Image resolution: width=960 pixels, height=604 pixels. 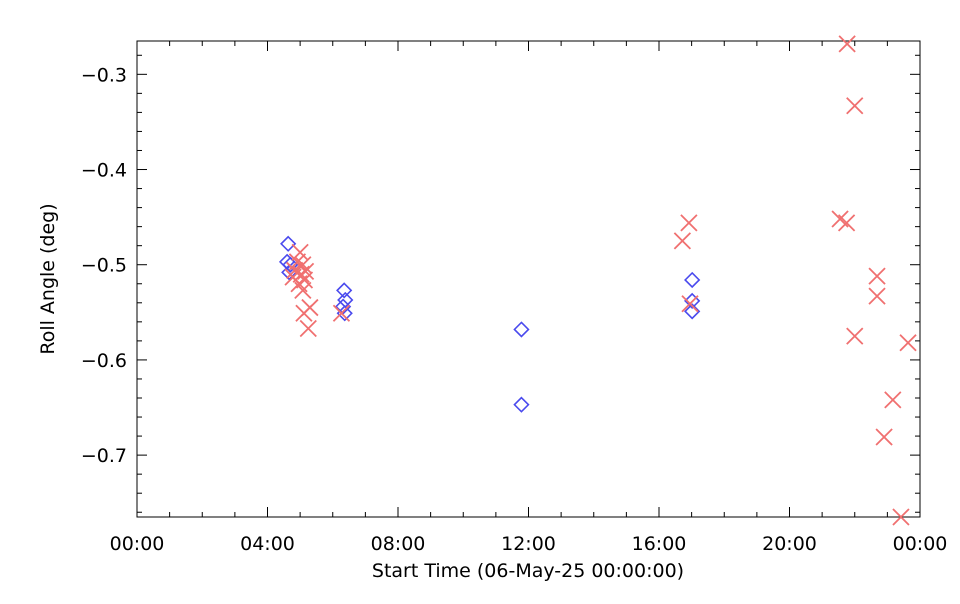 What do you see at coordinates (104, 361) in the screenshot?
I see `y-tick-label: −0.6` at bounding box center [104, 361].